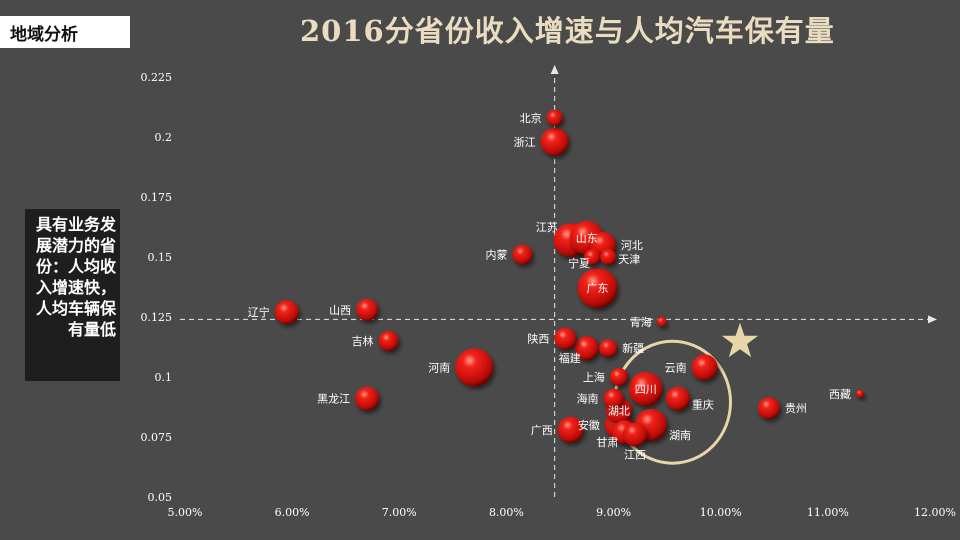 The height and width of the screenshot is (540, 960). I want to click on point-label: 内蒙, so click(497, 255).